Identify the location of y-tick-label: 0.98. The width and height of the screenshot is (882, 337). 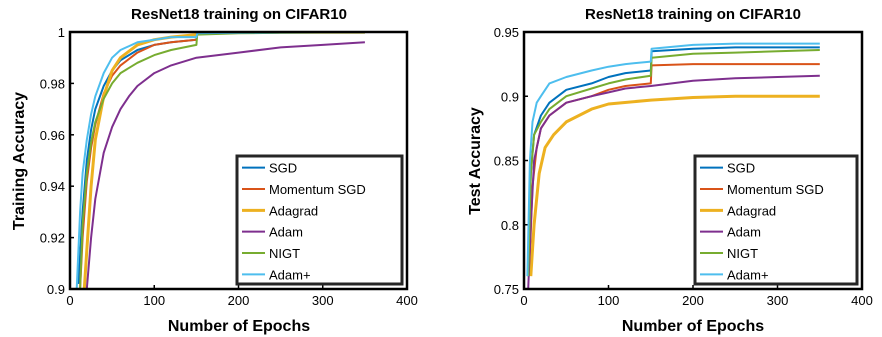
(52, 83).